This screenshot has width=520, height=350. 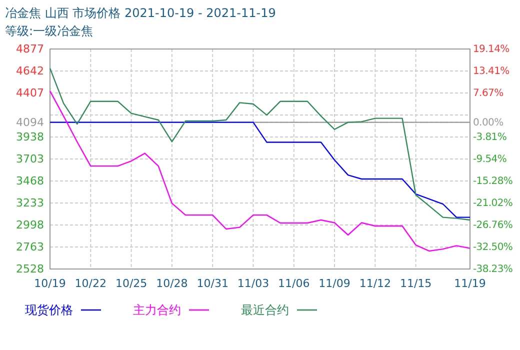 I want to click on y2-tick-label: -15.28%, so click(x=493, y=182).